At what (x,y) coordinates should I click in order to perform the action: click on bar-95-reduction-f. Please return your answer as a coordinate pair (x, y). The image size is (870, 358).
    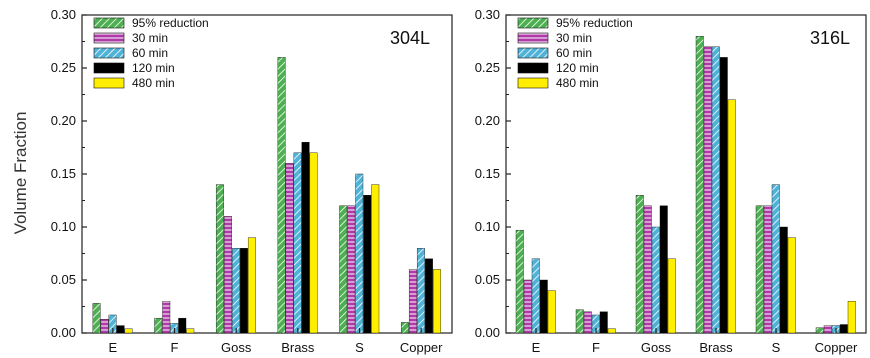
    Looking at the image, I should click on (158, 325).